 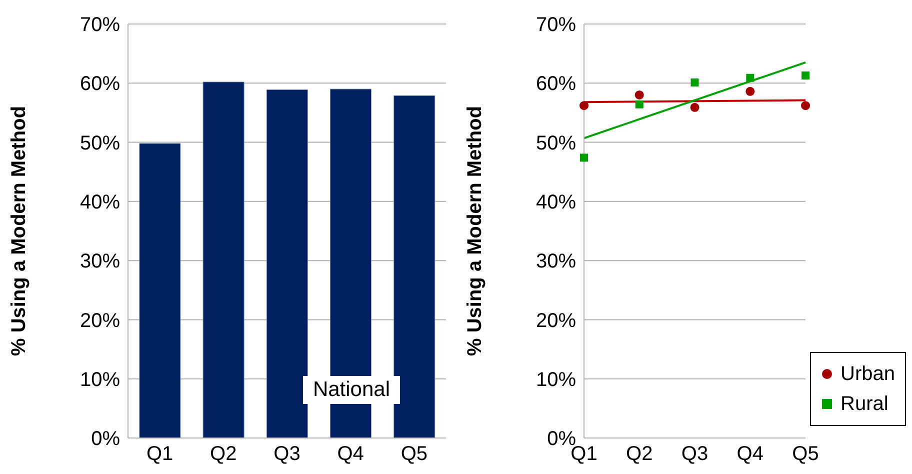 What do you see at coordinates (867, 374) in the screenshot?
I see `legend-label: Urban` at bounding box center [867, 374].